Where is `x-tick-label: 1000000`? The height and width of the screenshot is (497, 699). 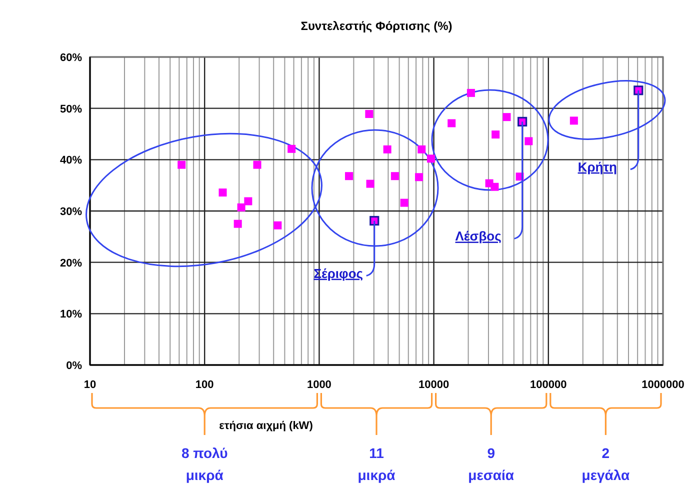
x-tick-label: 1000000 is located at coordinates (663, 385).